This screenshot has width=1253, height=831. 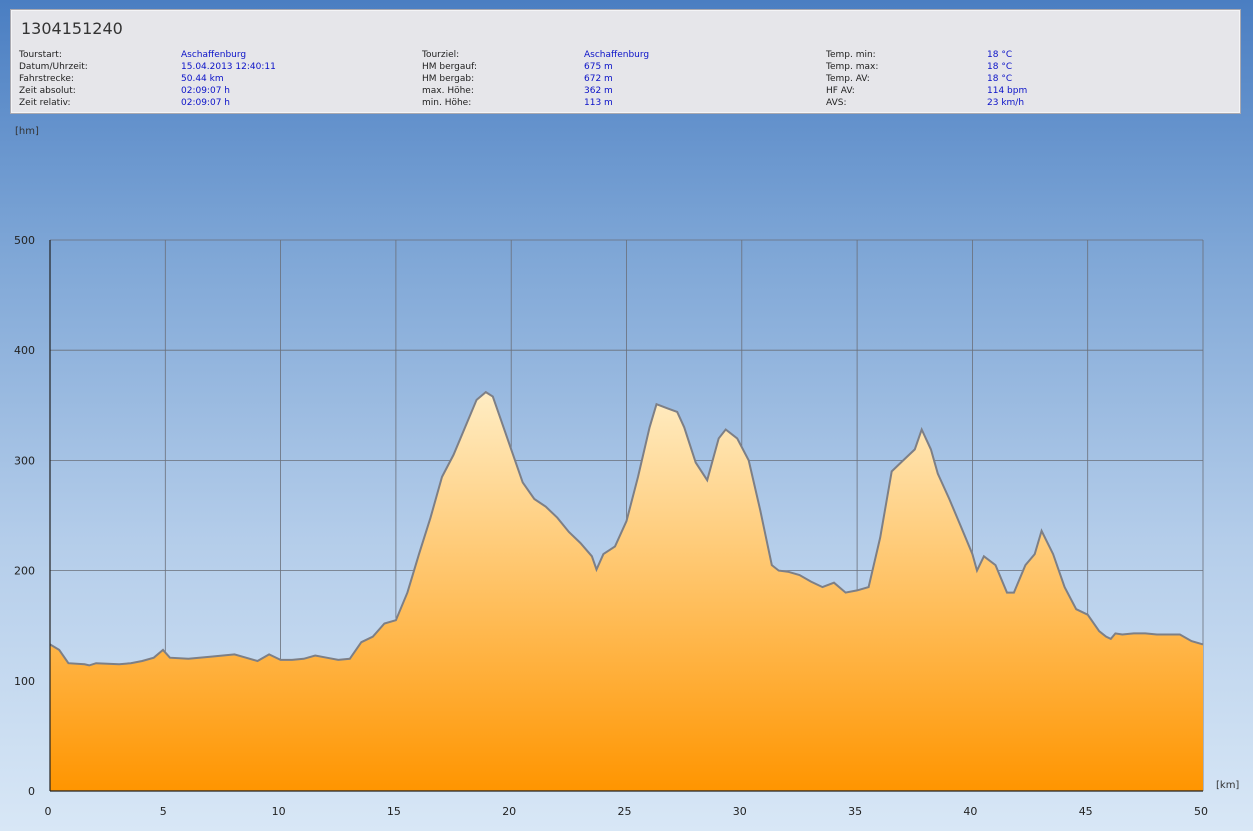 I want to click on x-tick-label: 45, so click(x=1086, y=811).